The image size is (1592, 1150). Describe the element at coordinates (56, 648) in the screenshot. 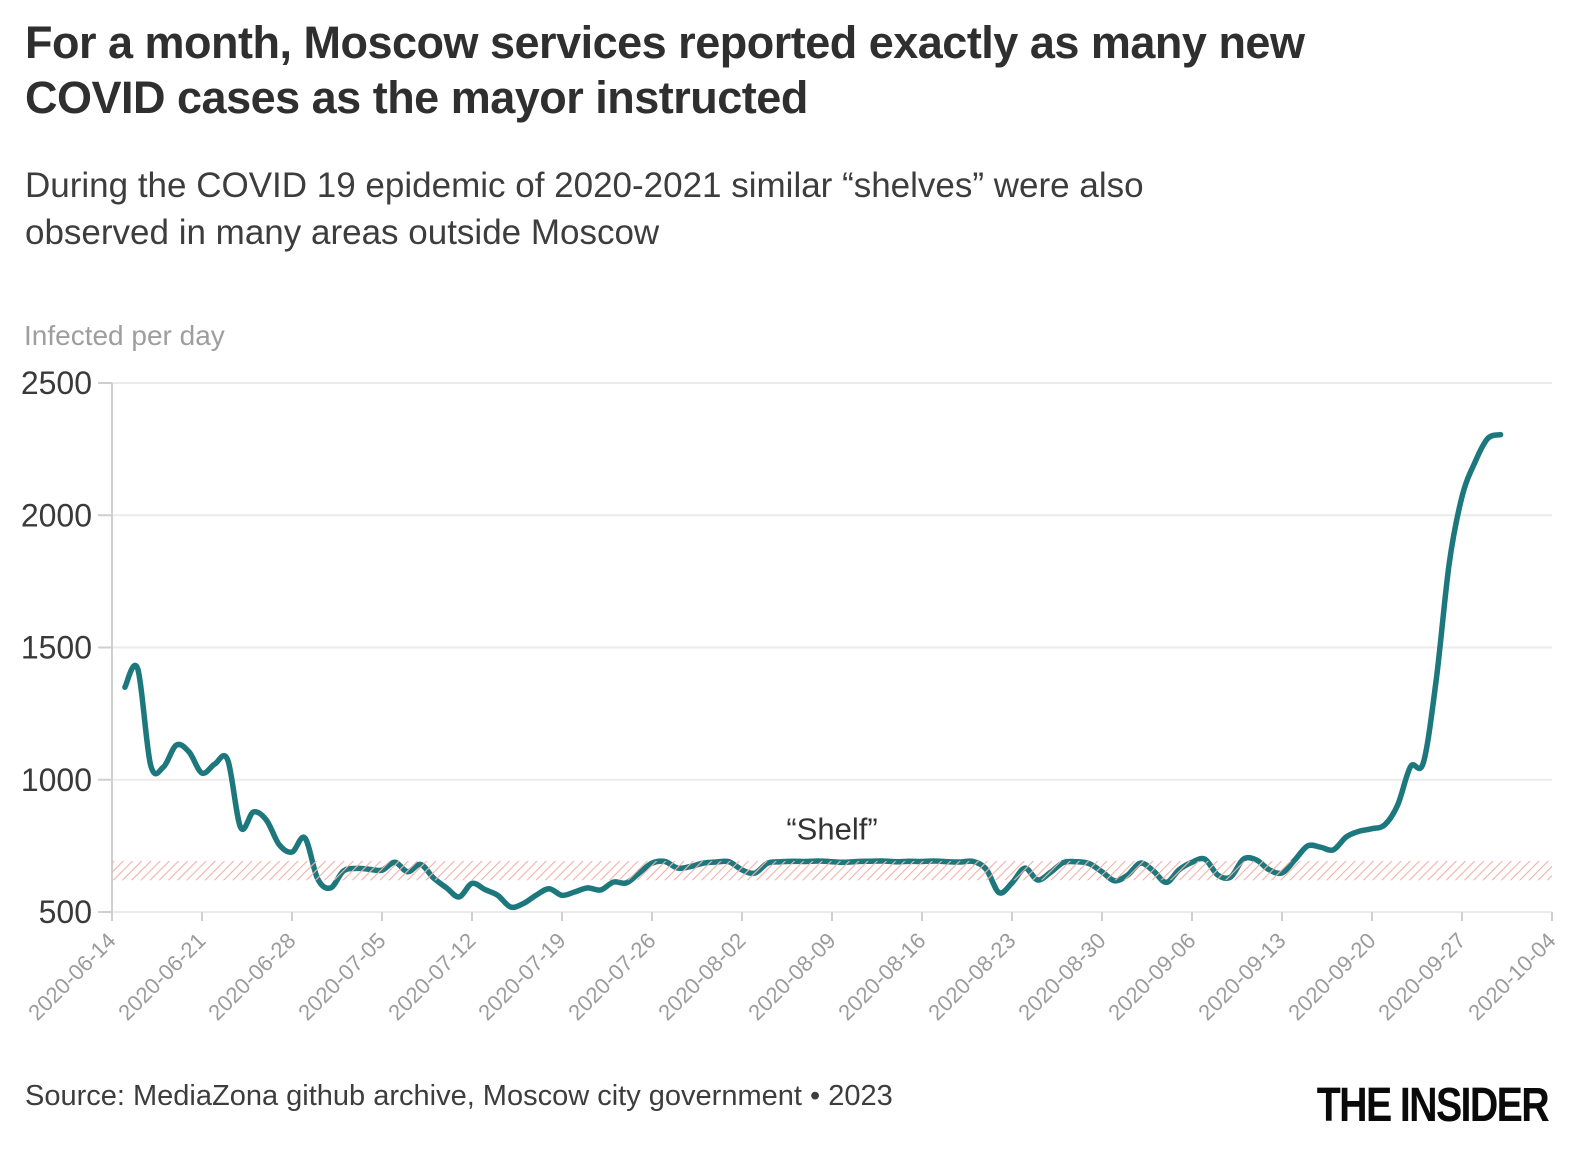

I see `y-tick-label: 1500` at that location.